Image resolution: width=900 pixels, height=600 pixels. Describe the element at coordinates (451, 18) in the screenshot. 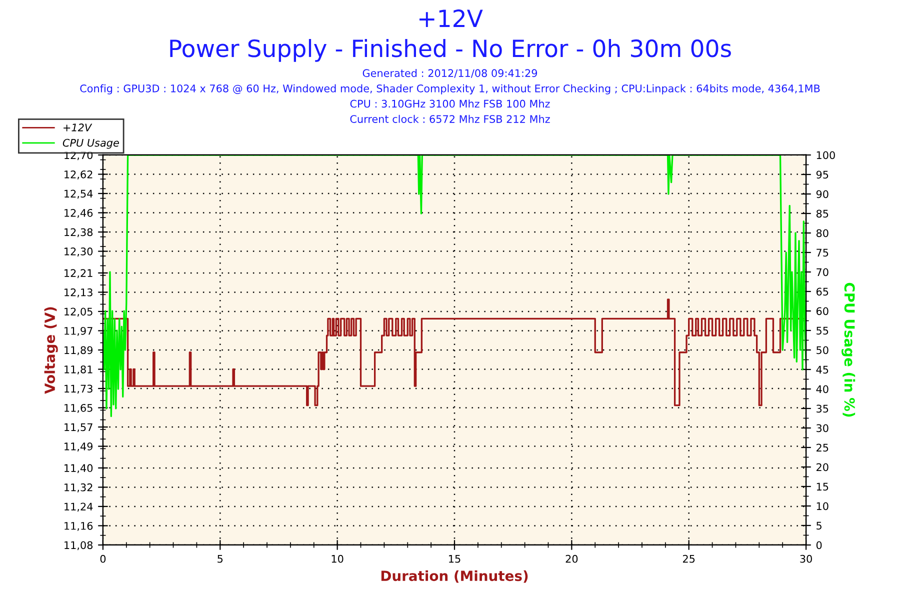

I see `chart-title: +12V` at that location.